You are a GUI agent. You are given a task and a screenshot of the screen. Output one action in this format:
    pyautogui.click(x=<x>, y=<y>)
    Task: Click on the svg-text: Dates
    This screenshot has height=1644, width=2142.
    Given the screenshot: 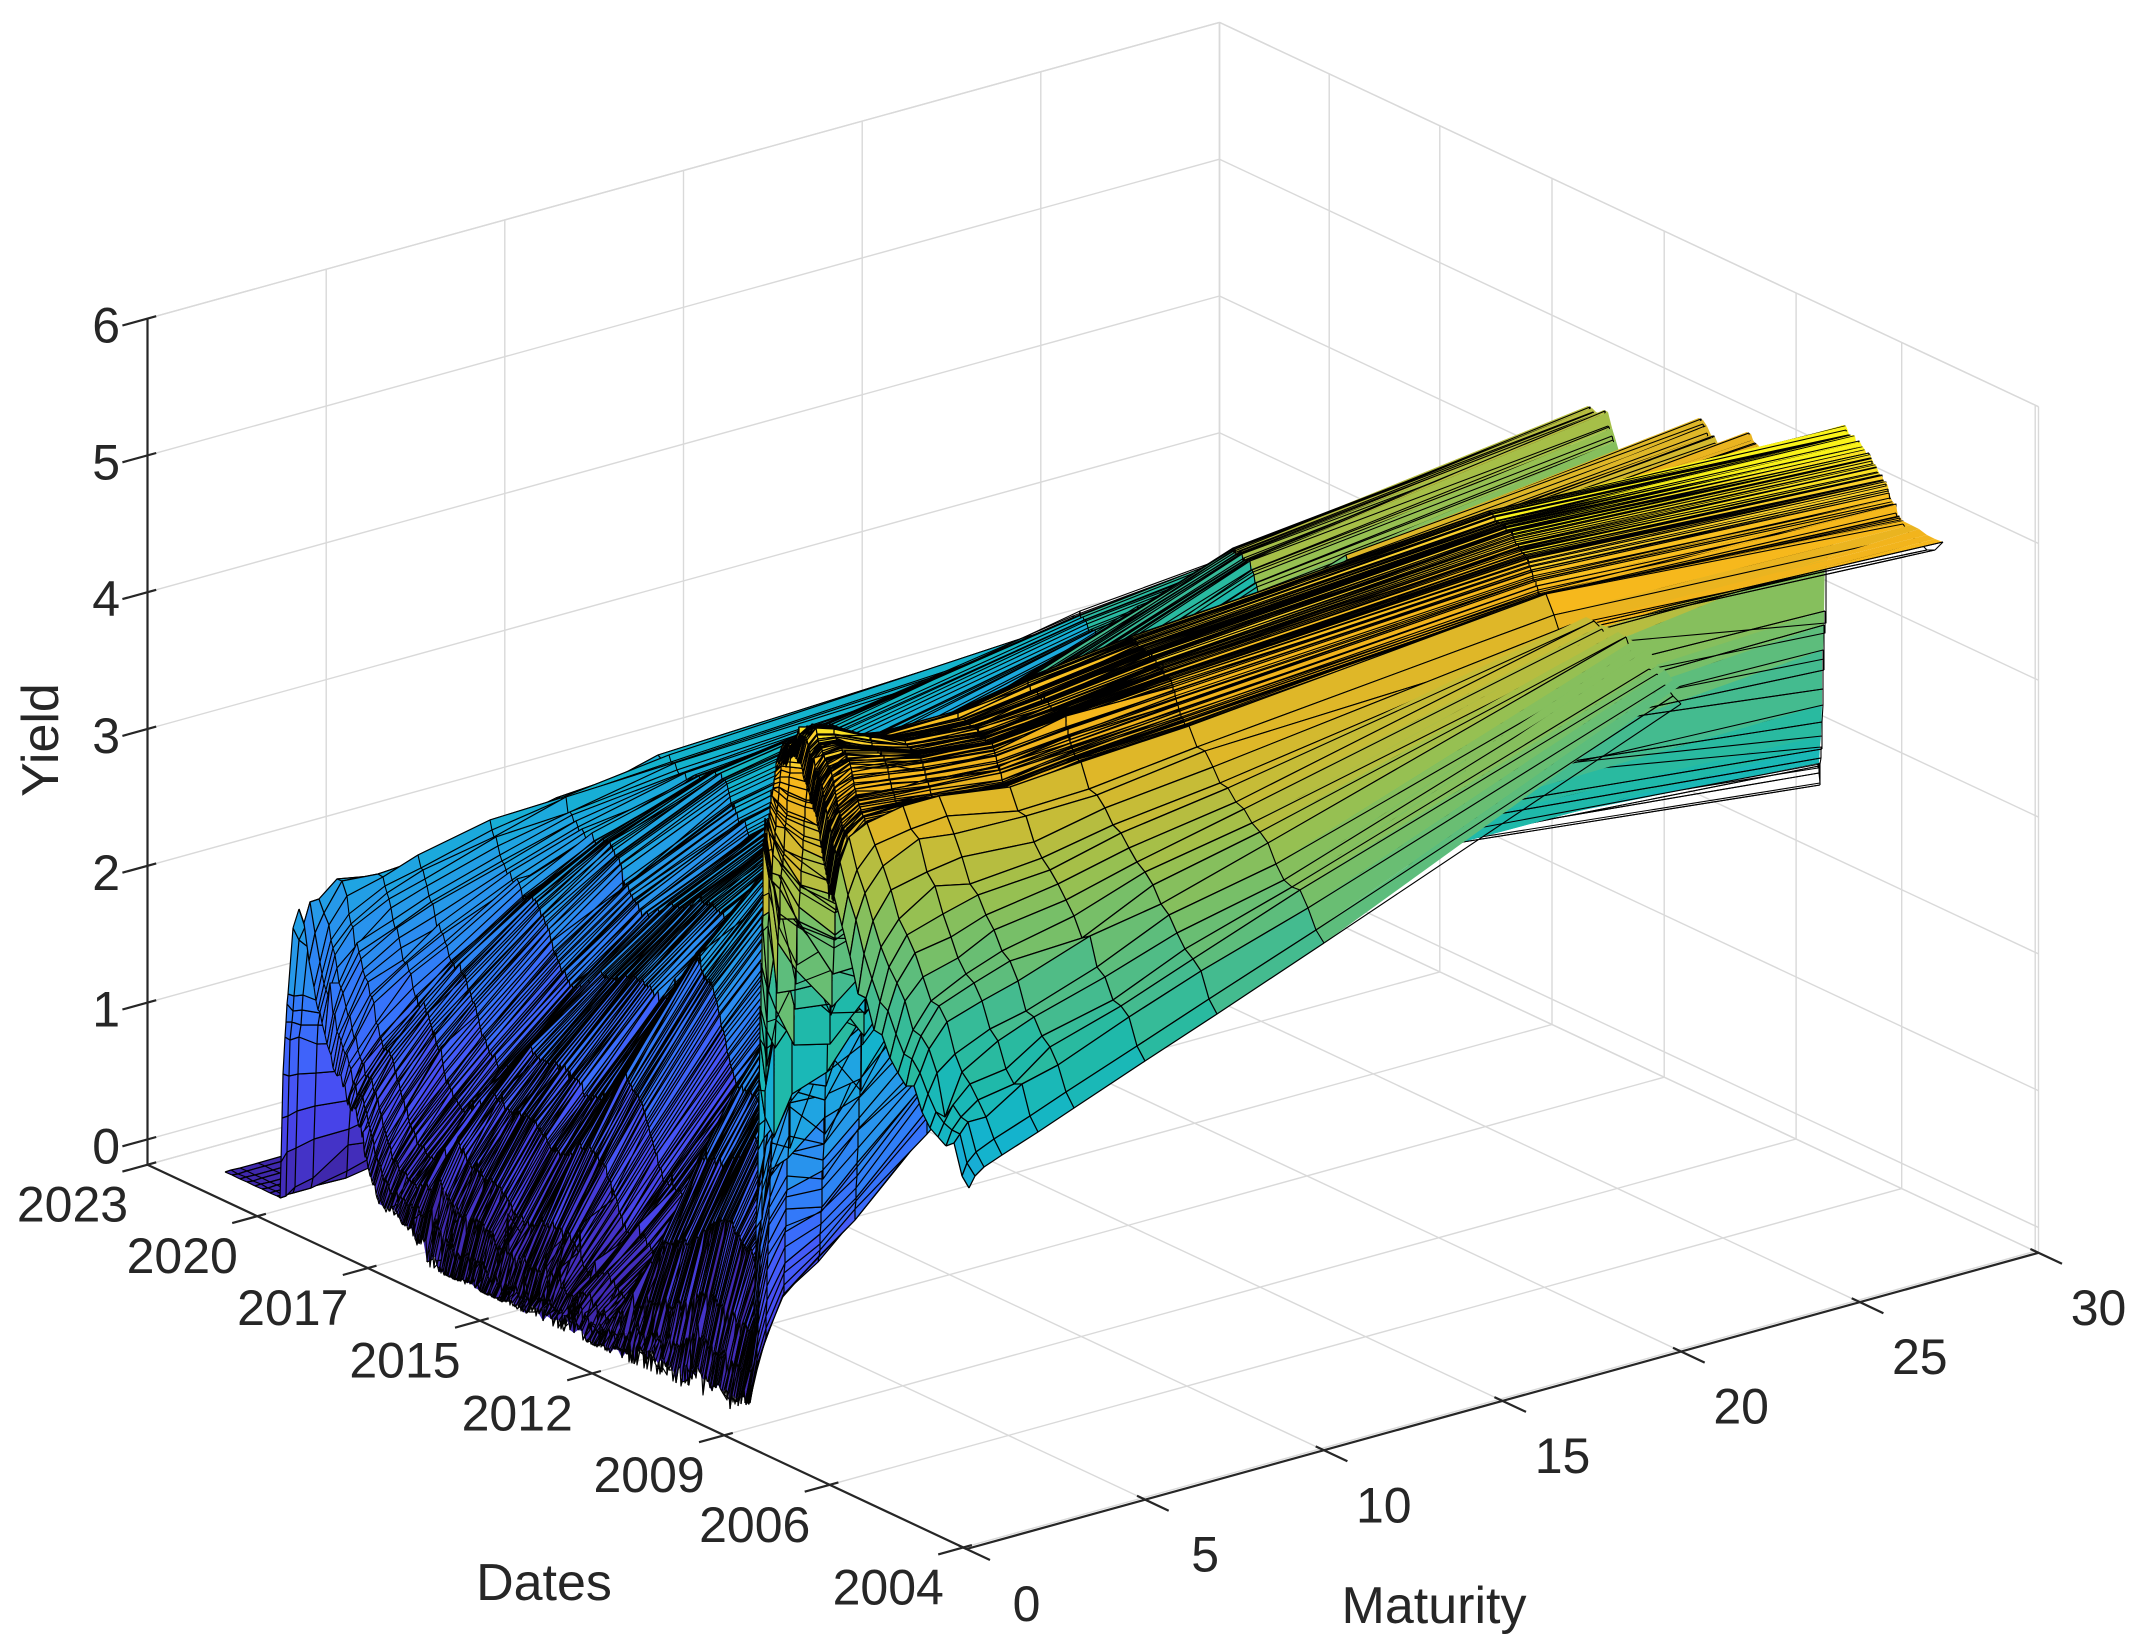 What is the action you would take?
    pyautogui.click(x=544, y=1583)
    